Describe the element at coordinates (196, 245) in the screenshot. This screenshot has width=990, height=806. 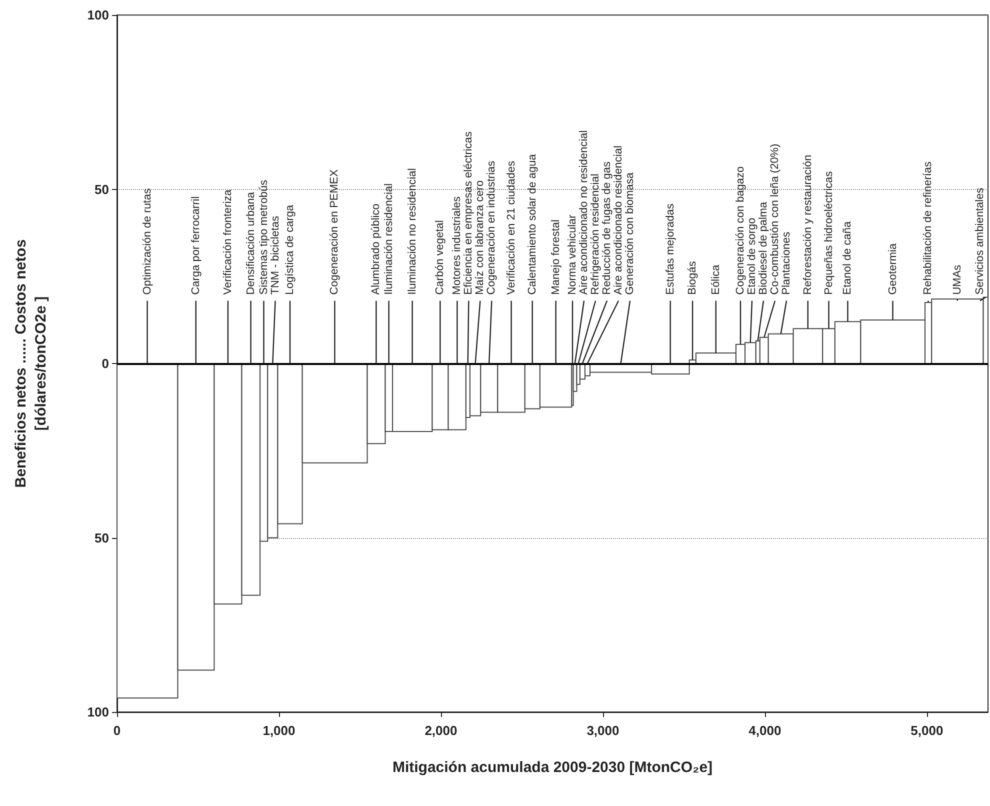
I see `annotation: Carga por ferrocarril` at that location.